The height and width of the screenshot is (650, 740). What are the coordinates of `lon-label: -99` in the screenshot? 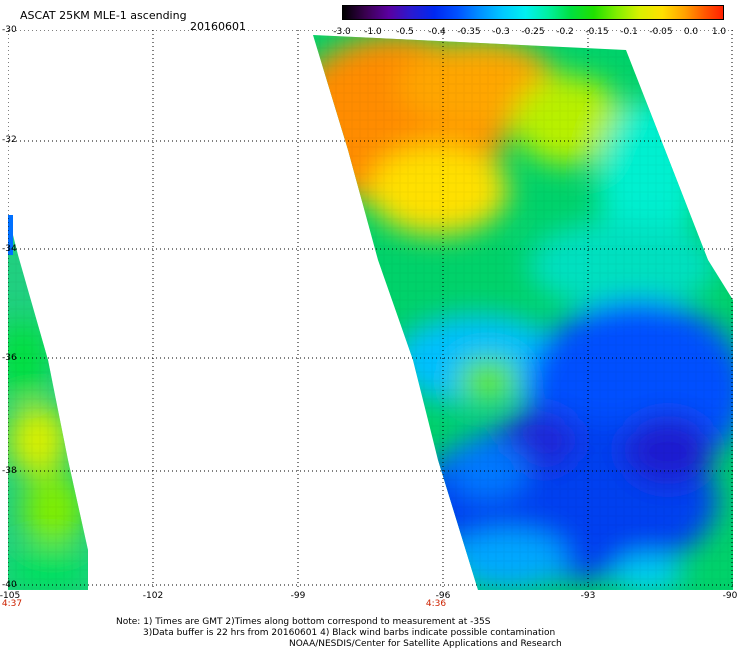 It's located at (298, 596).